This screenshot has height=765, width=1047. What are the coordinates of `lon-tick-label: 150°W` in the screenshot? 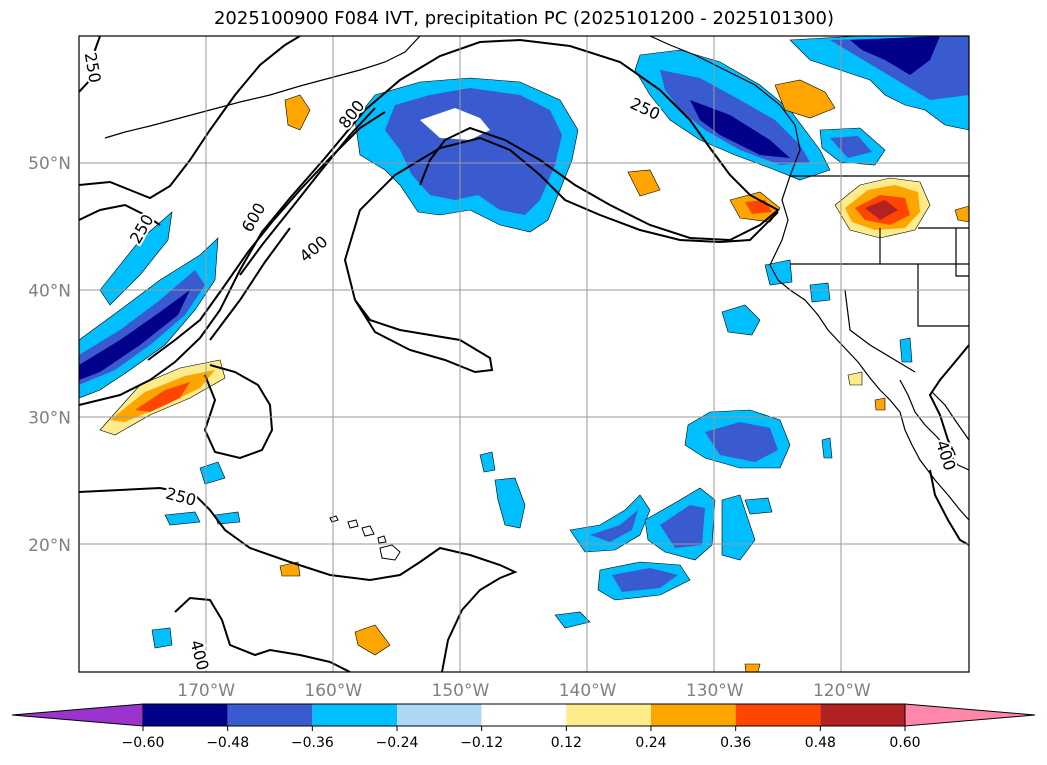 It's located at (461, 691).